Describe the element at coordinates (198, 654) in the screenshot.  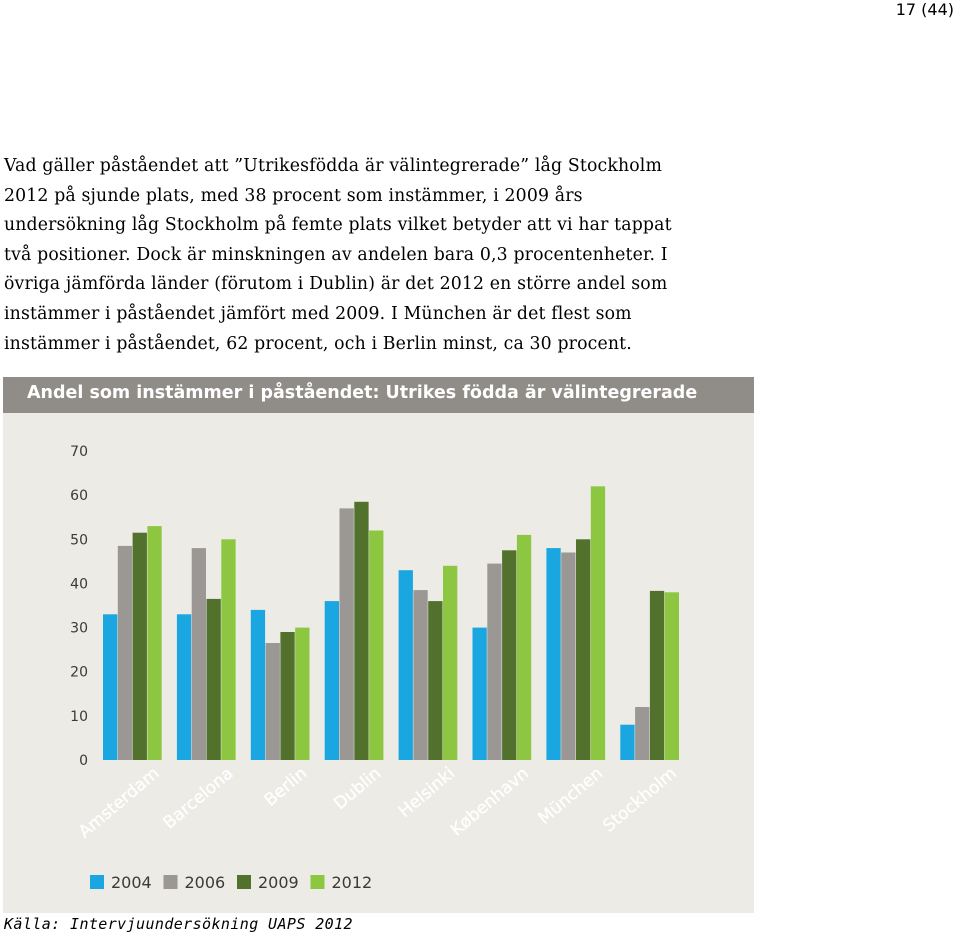
I see `bar-2006-barcelona` at that location.